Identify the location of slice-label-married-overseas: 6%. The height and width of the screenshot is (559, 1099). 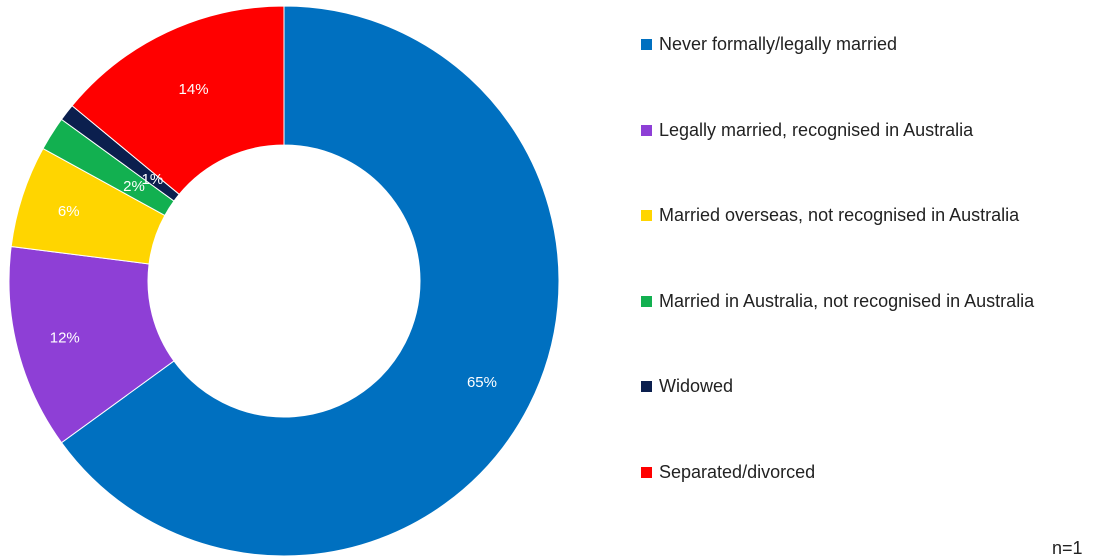
(69, 211).